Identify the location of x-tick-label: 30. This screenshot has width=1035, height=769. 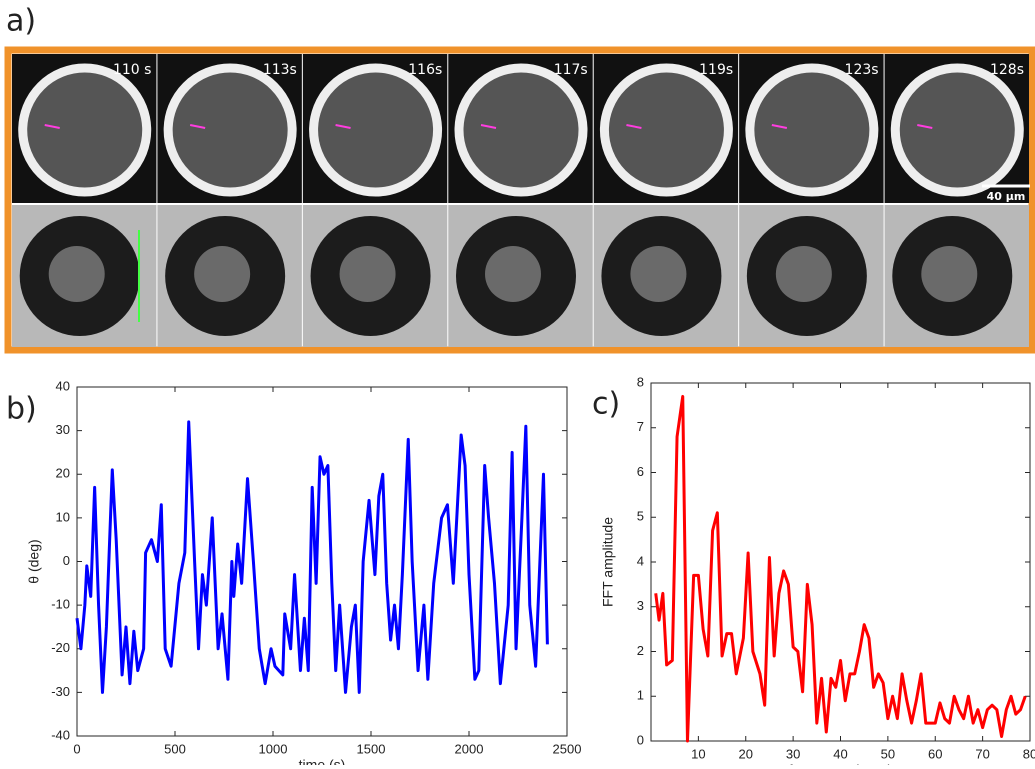
(793, 753).